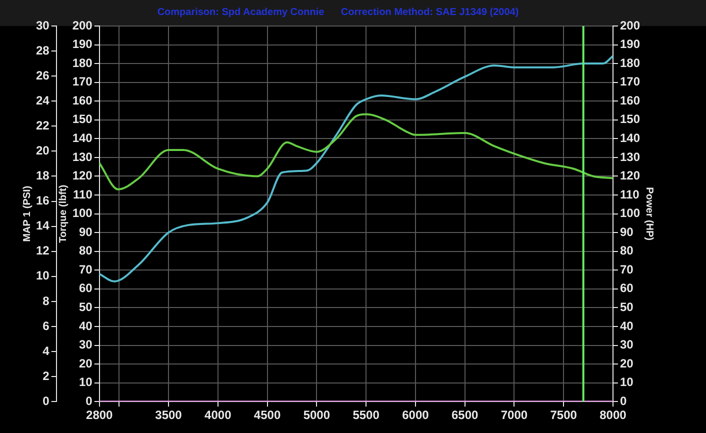  I want to click on y2-tick-label: 140, so click(630, 137).